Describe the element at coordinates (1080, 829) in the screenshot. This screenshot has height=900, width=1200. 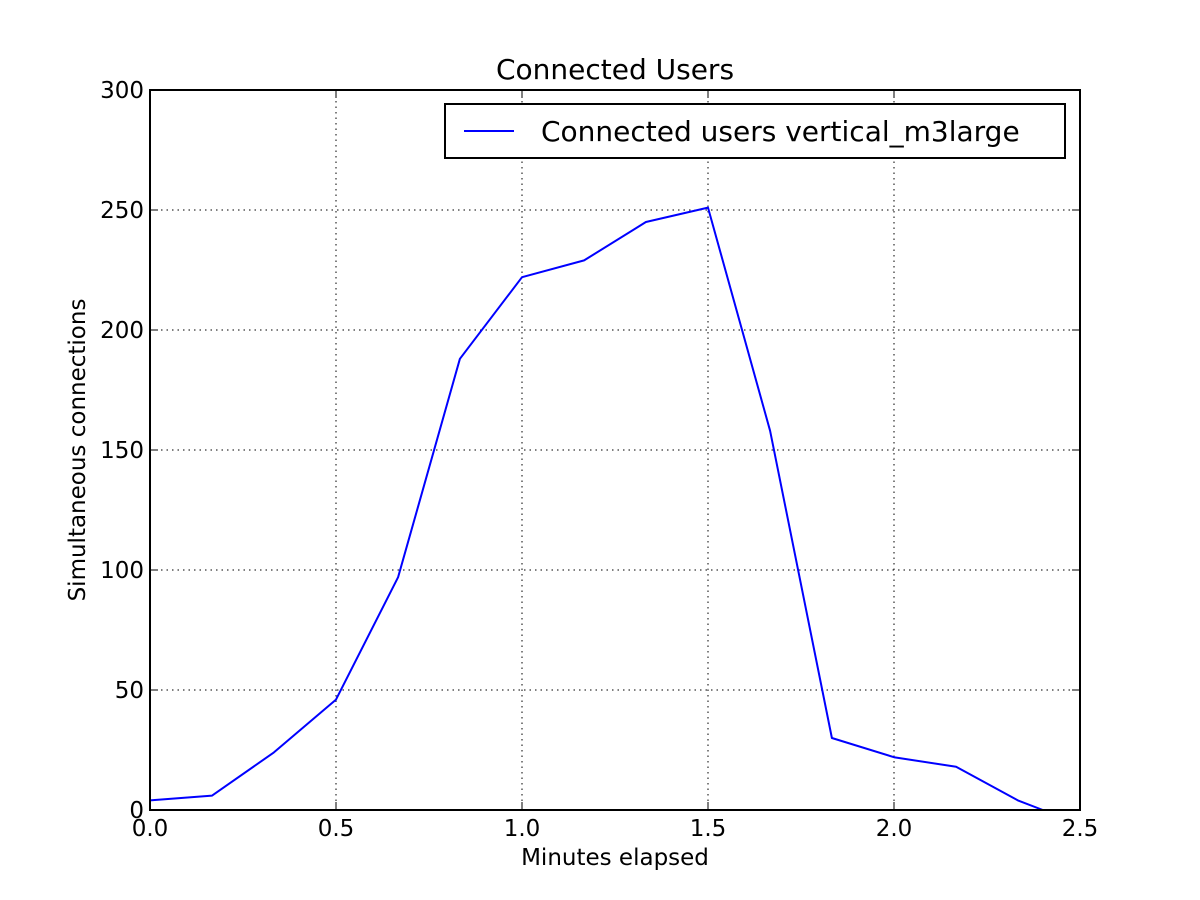
I see `x-tick-label: 2.5` at that location.